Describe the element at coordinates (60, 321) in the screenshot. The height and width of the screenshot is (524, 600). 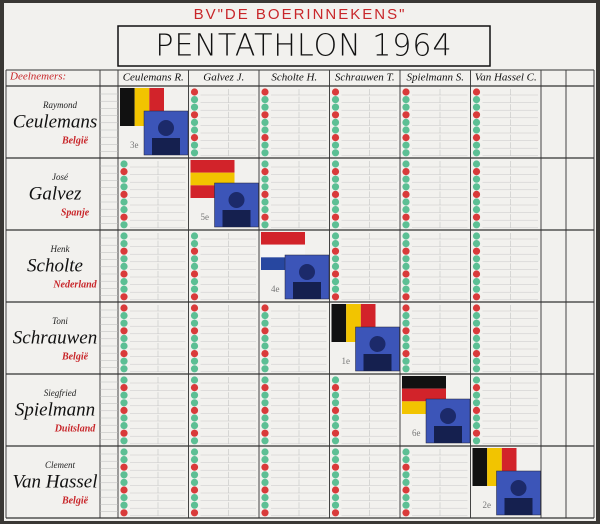
I see `first-name: Toni` at that location.